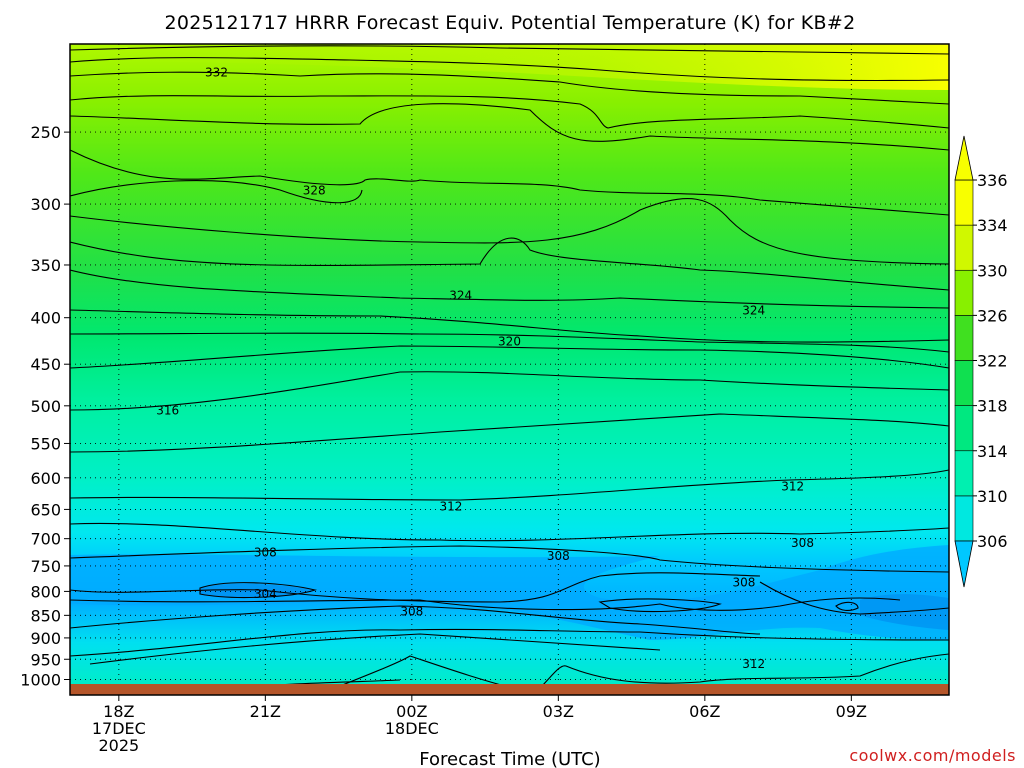 Image resolution: width=1024 pixels, height=768 pixels. I want to click on x-tick-label: 17DEC, so click(119, 728).